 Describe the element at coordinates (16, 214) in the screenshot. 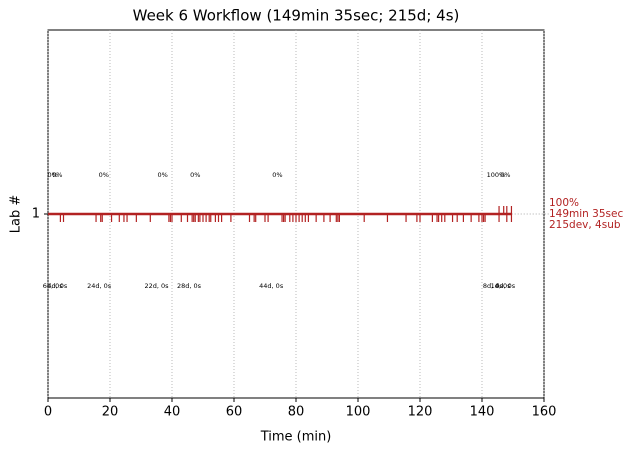

I see `y-axis-label: Lab #` at that location.